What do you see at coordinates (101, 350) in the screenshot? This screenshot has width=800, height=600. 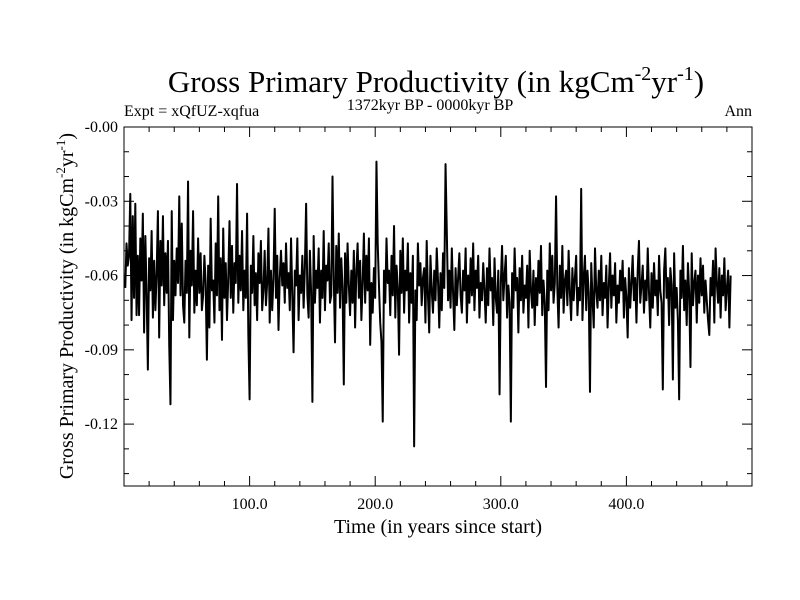 I see `y-tick-label: -0.09` at bounding box center [101, 350].